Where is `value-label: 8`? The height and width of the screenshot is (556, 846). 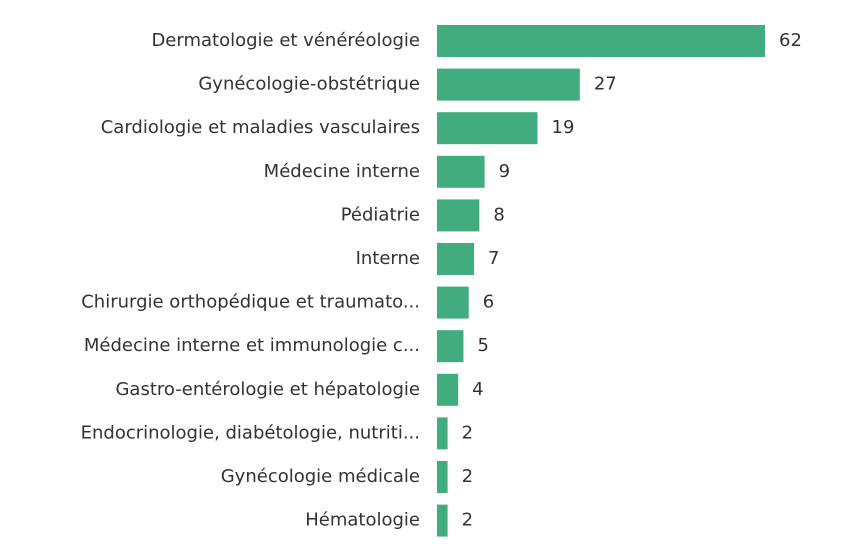
value-label: 8 is located at coordinates (498, 214).